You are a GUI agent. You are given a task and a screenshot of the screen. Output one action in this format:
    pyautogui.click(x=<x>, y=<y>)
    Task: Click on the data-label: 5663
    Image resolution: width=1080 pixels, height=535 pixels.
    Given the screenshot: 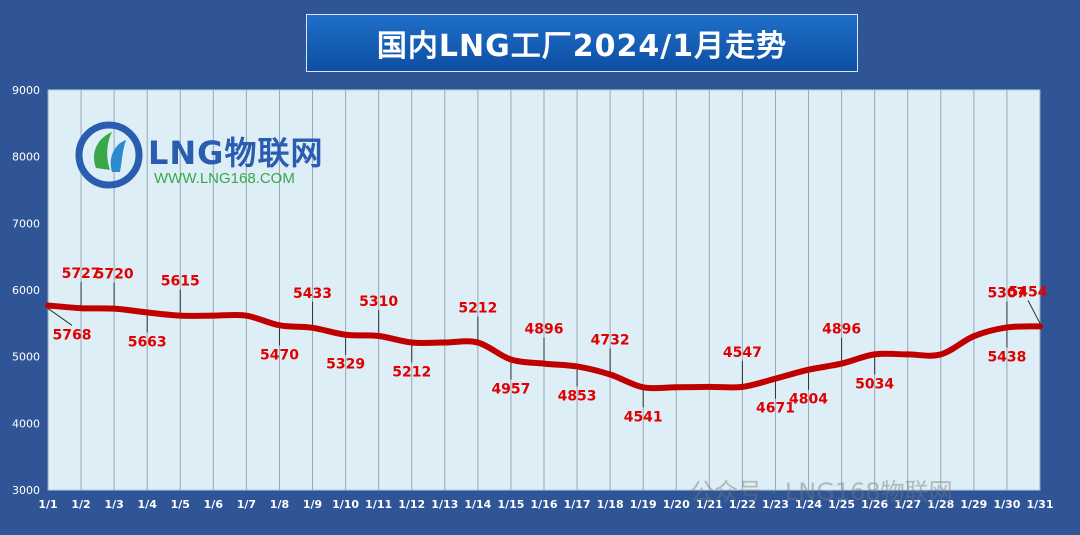 What is the action you would take?
    pyautogui.click(x=147, y=342)
    